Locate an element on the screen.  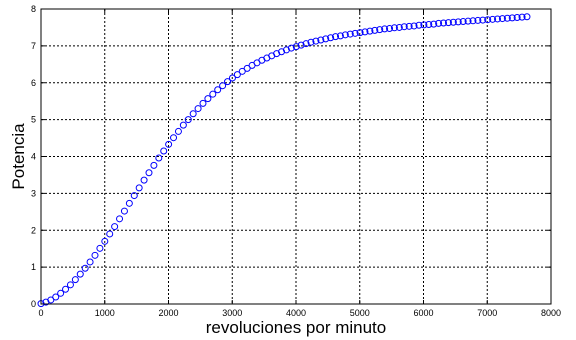
x-tick-label: 1000 is located at coordinates (105, 313).